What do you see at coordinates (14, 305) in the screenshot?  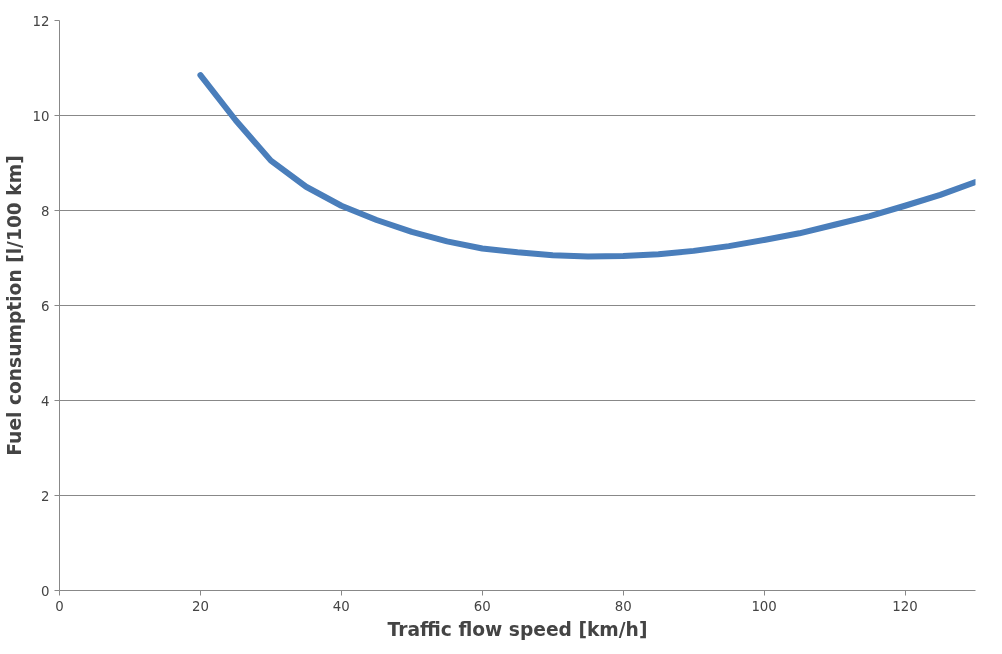 I see `y-axis-title: Fuel consumption [l/100 km]` at bounding box center [14, 305].